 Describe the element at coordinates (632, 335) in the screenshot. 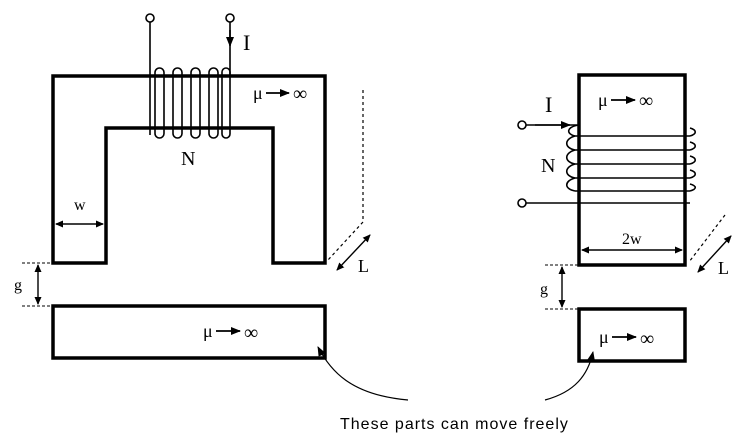

I see `right-movable-bar` at that location.